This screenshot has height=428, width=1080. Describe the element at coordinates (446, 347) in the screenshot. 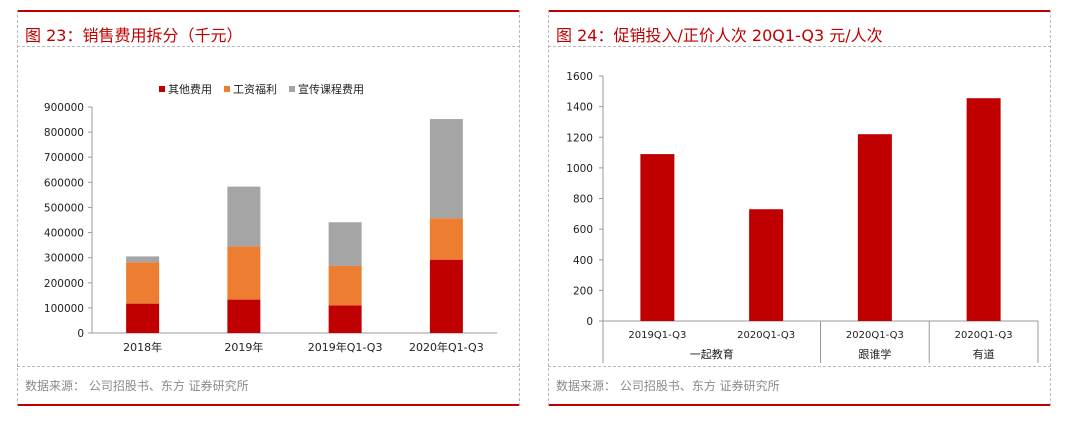

I see `x-tick-label: 2020年Q1-Q3` at that location.